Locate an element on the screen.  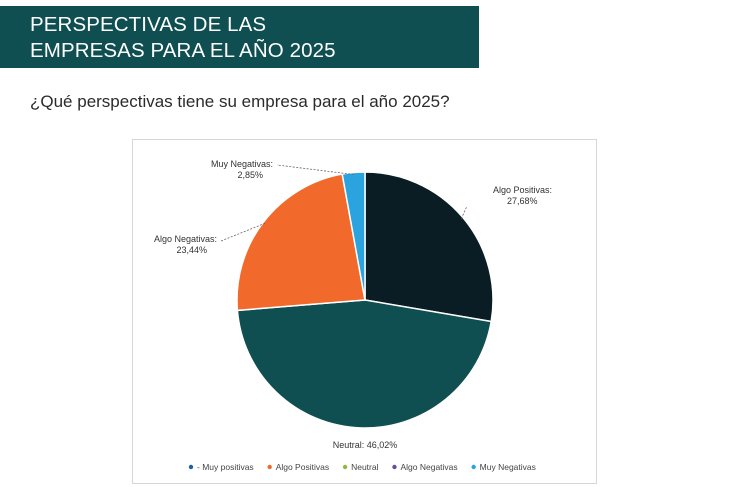
data-label-muy-negativas: Muy Negativas: is located at coordinates (242, 164).